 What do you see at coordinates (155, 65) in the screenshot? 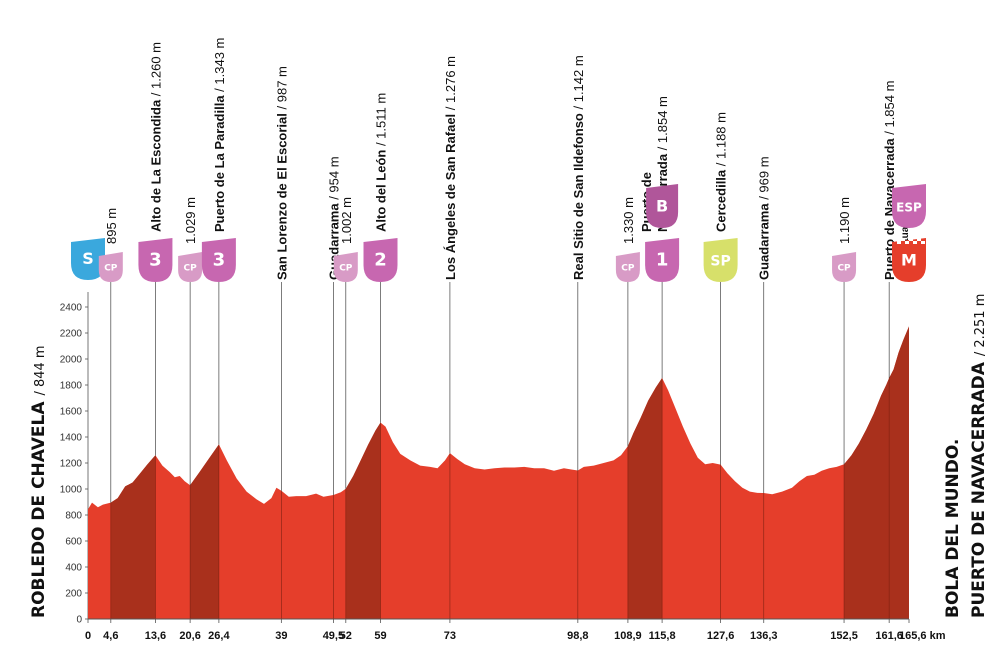
I see `landmark-alt: 1.260 m` at bounding box center [155, 65].